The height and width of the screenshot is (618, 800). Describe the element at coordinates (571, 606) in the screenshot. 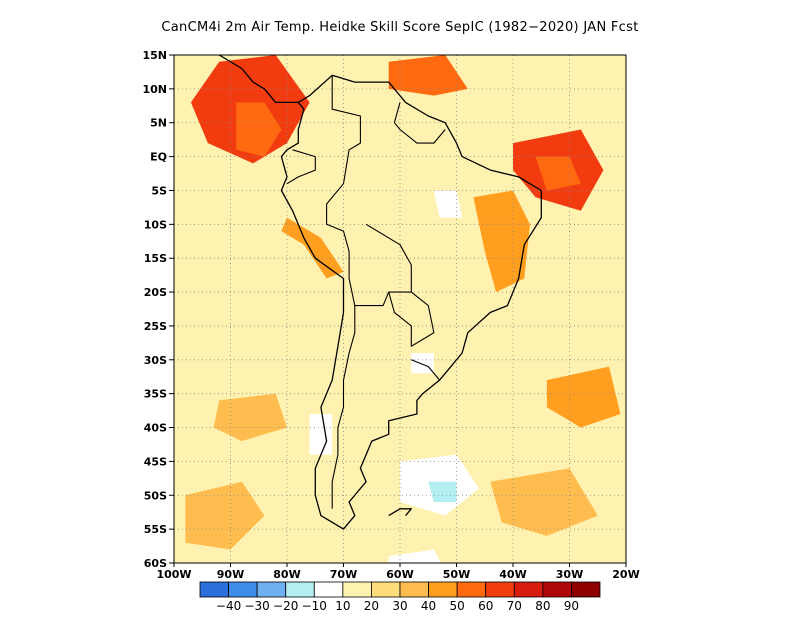

I see `colorbar-label: 90` at that location.